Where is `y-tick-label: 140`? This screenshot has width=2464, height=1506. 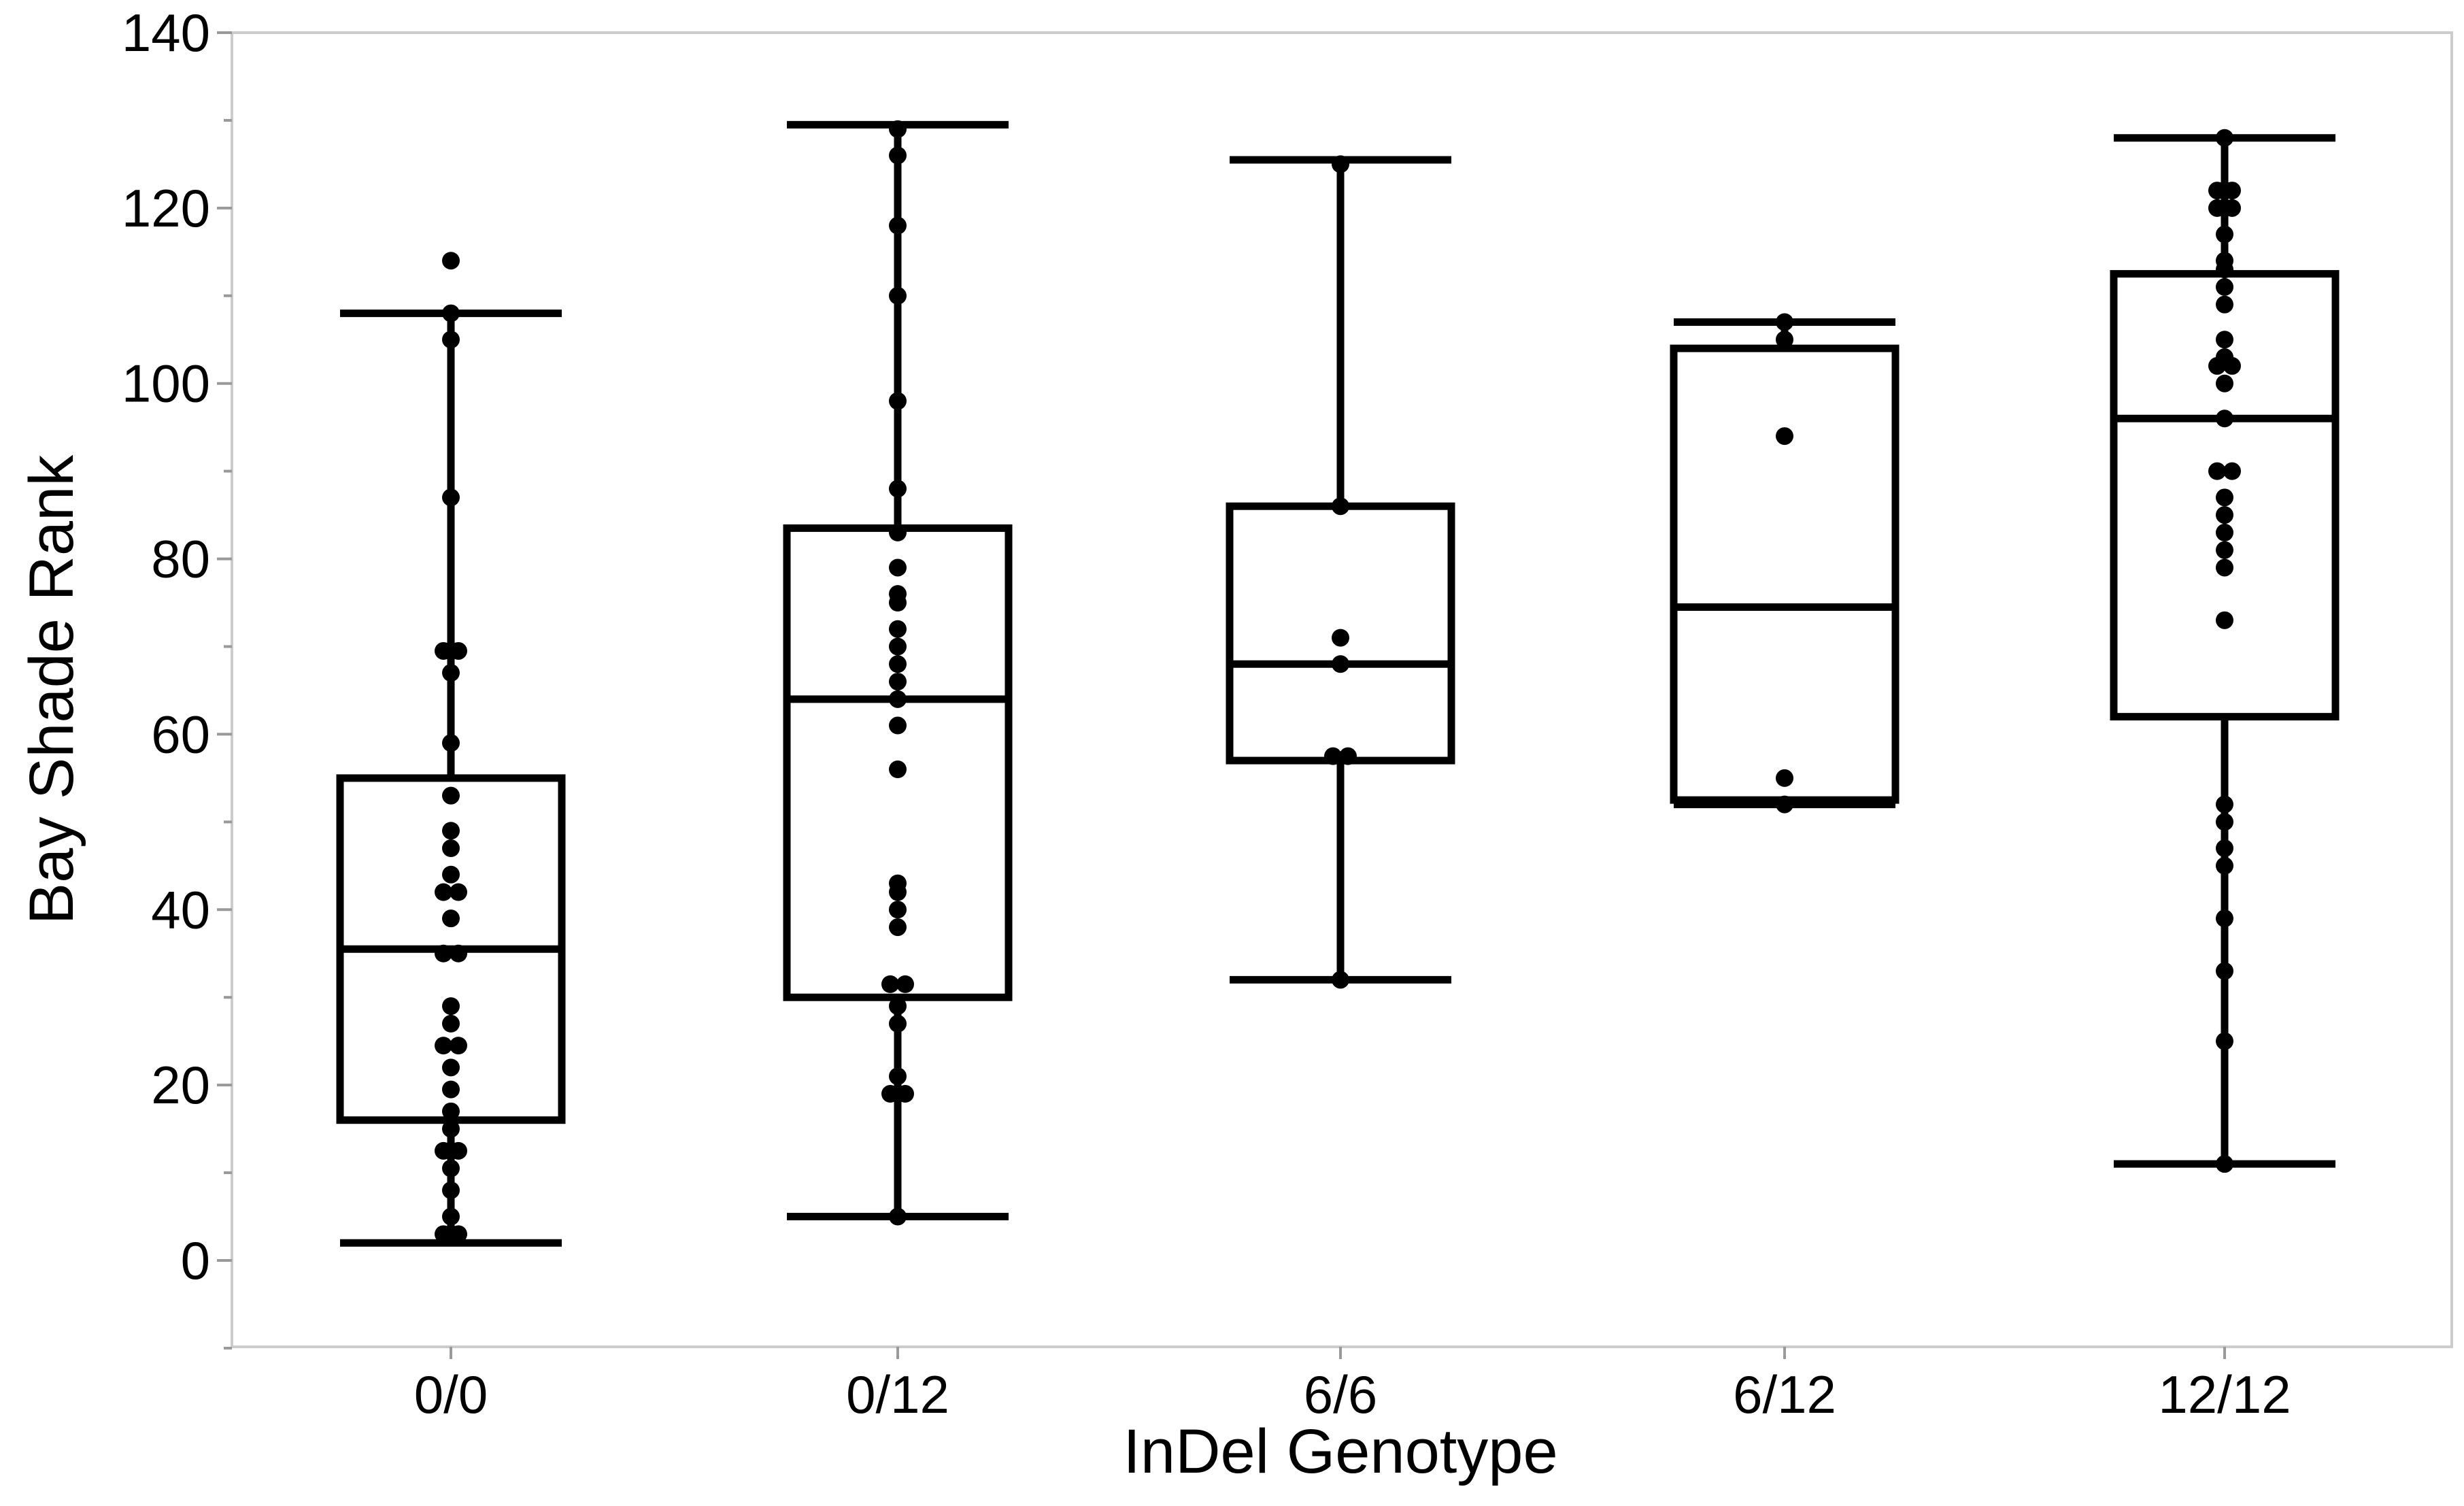 y-tick-label: 140 is located at coordinates (166, 33).